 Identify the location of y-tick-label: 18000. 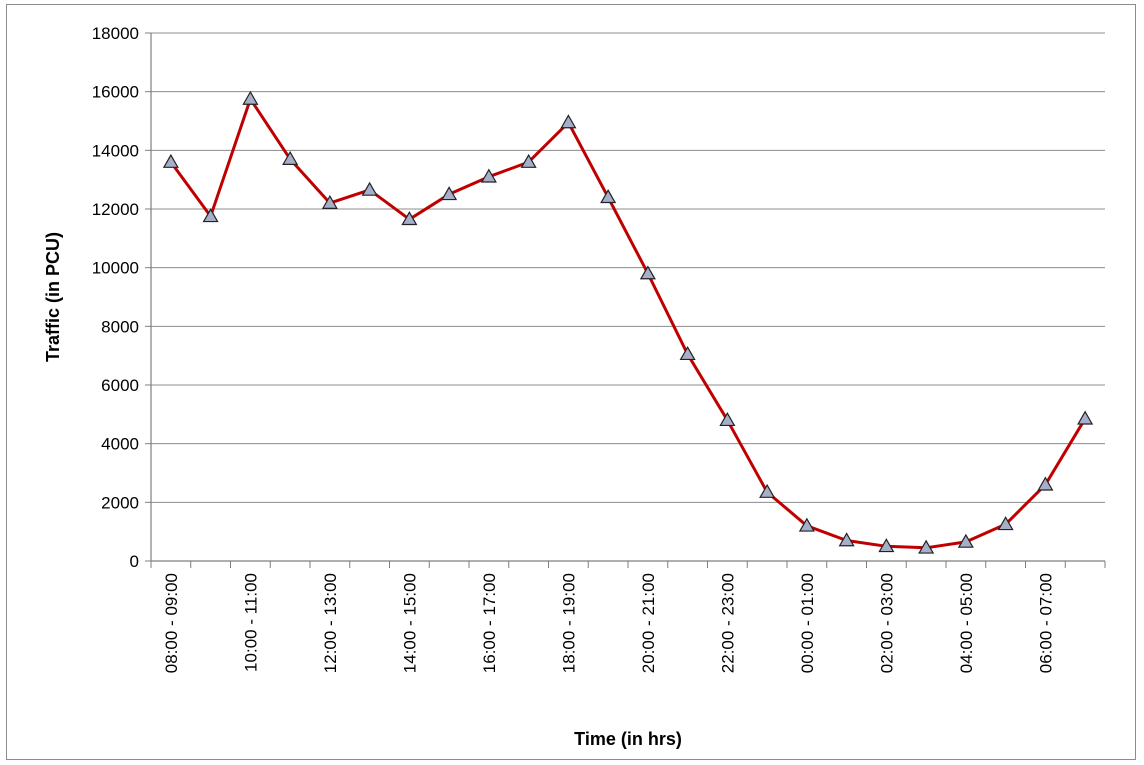
(115, 33).